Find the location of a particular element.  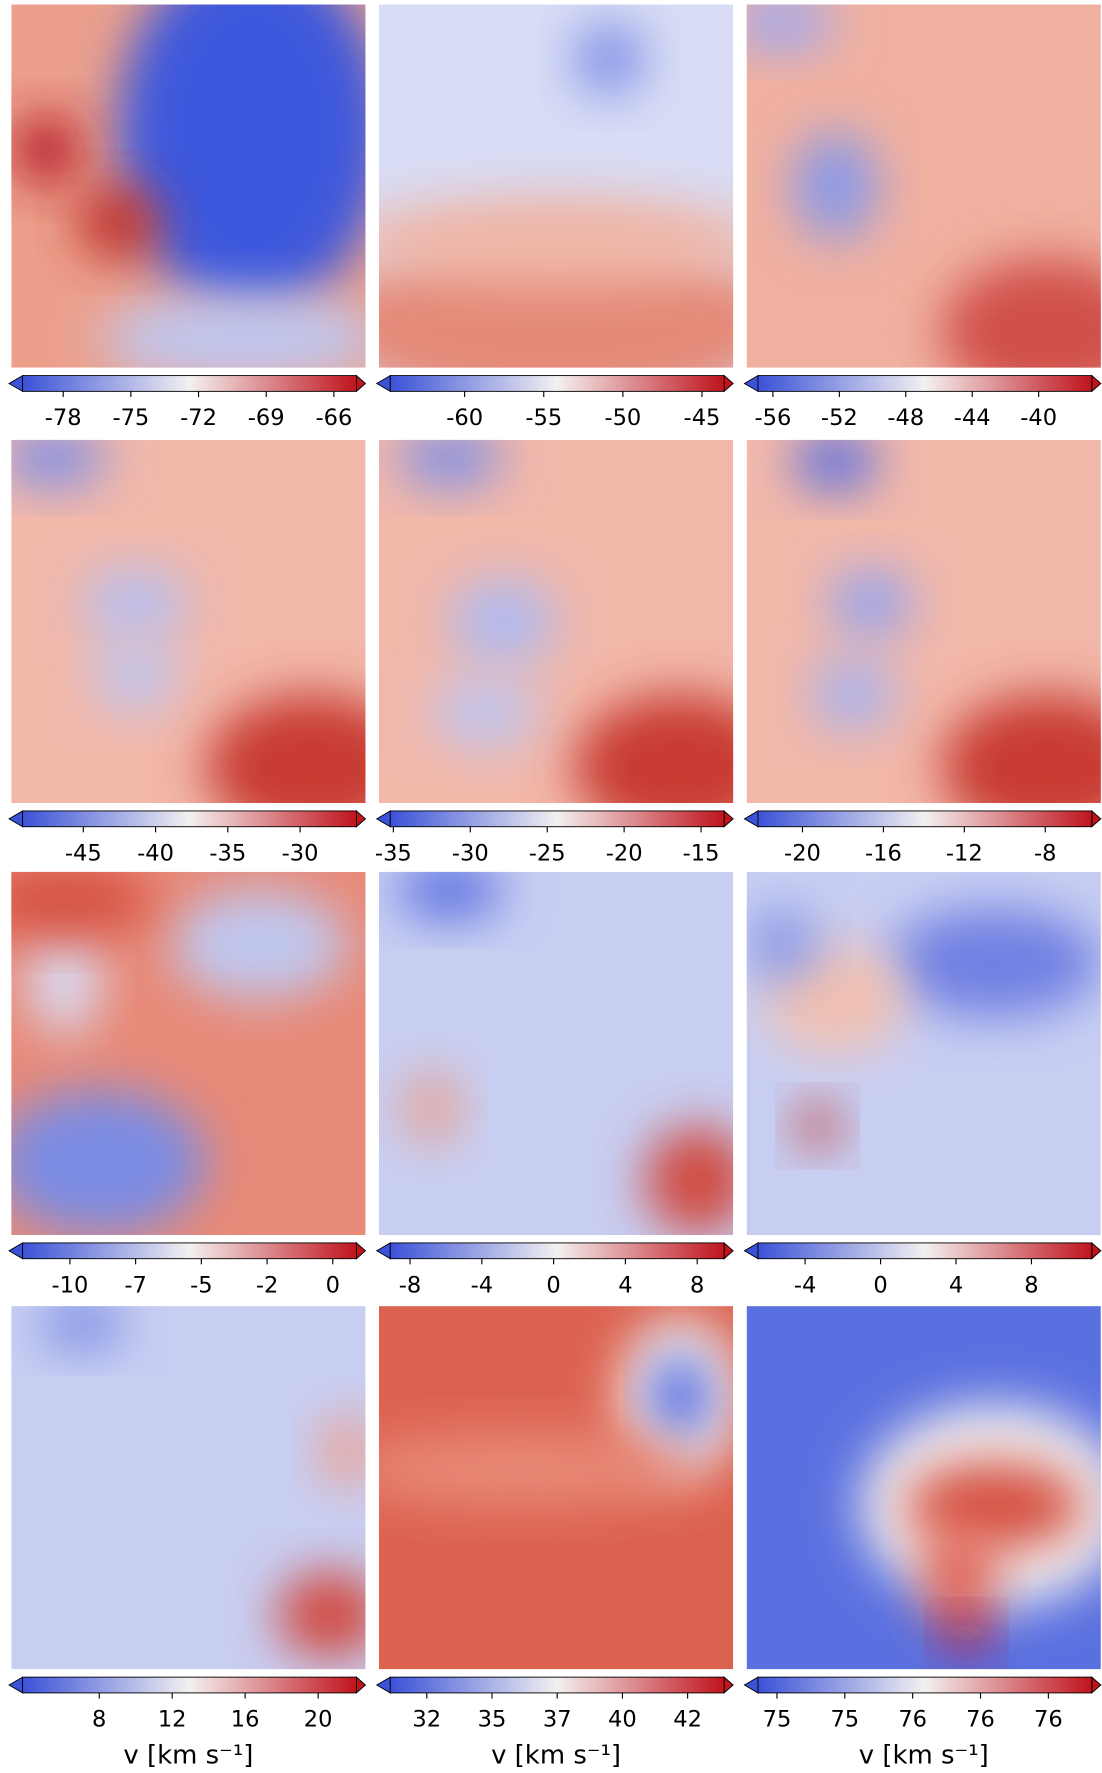

colorbar-tick-label: -12 is located at coordinates (964, 853).